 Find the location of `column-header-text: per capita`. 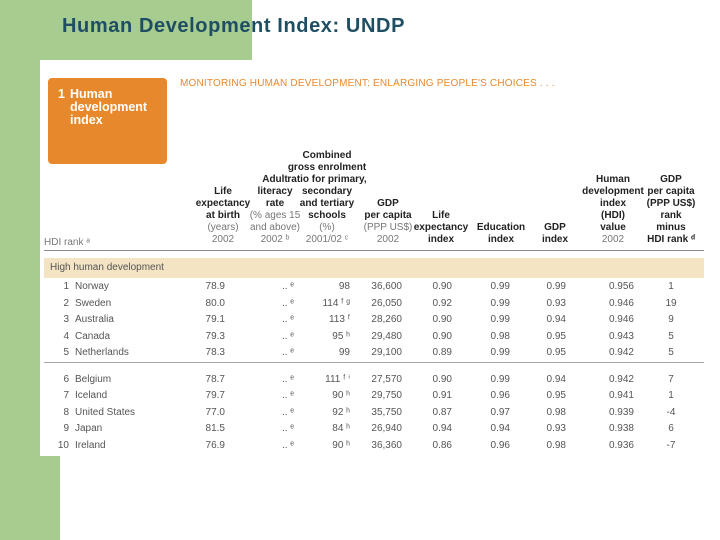

column-header-text: per capita is located at coordinates (388, 215).